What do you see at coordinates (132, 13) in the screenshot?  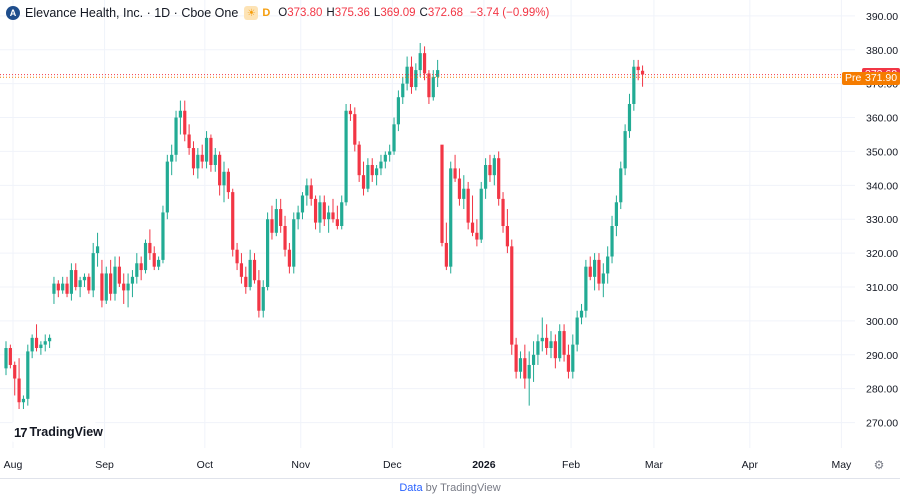 I see `symbol-title: Elevance Health, Inc. · 1D · Cboe One` at bounding box center [132, 13].